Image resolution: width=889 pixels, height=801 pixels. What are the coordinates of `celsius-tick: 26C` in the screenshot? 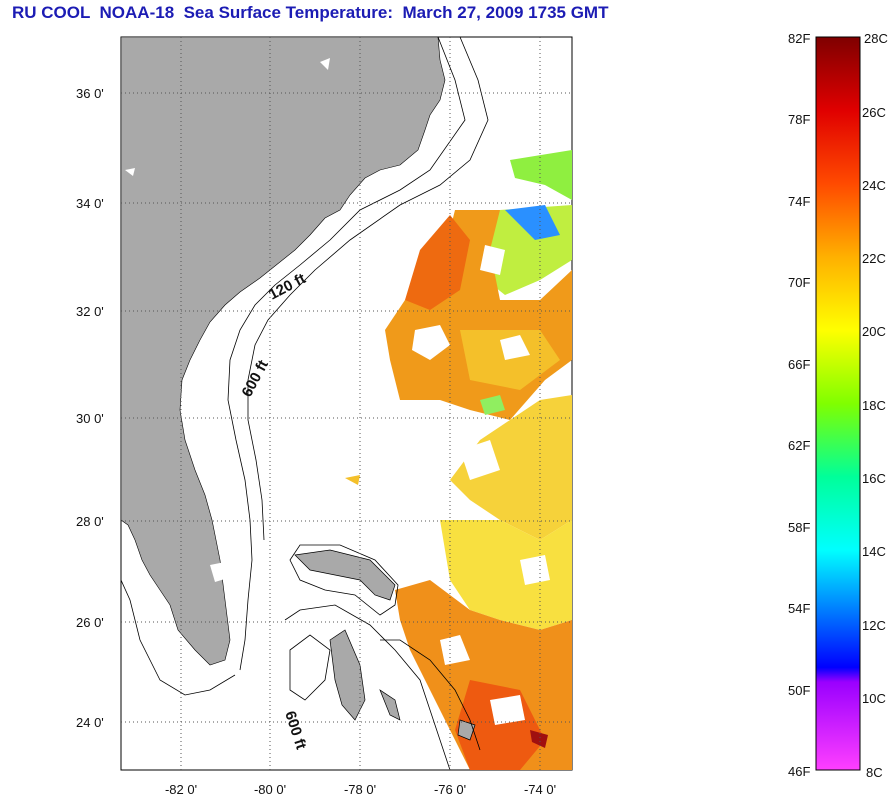 It's located at (874, 112).